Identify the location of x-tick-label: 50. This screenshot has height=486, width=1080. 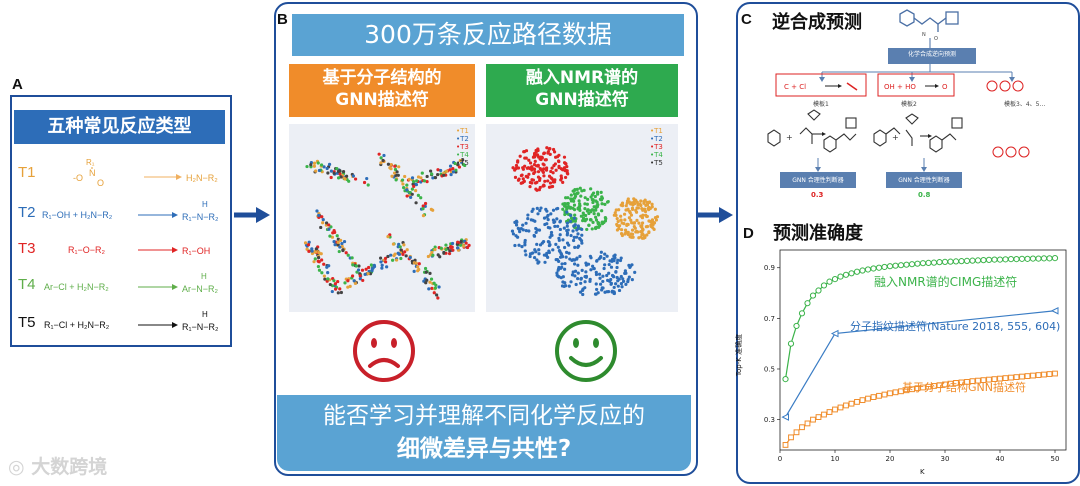
(1055, 459).